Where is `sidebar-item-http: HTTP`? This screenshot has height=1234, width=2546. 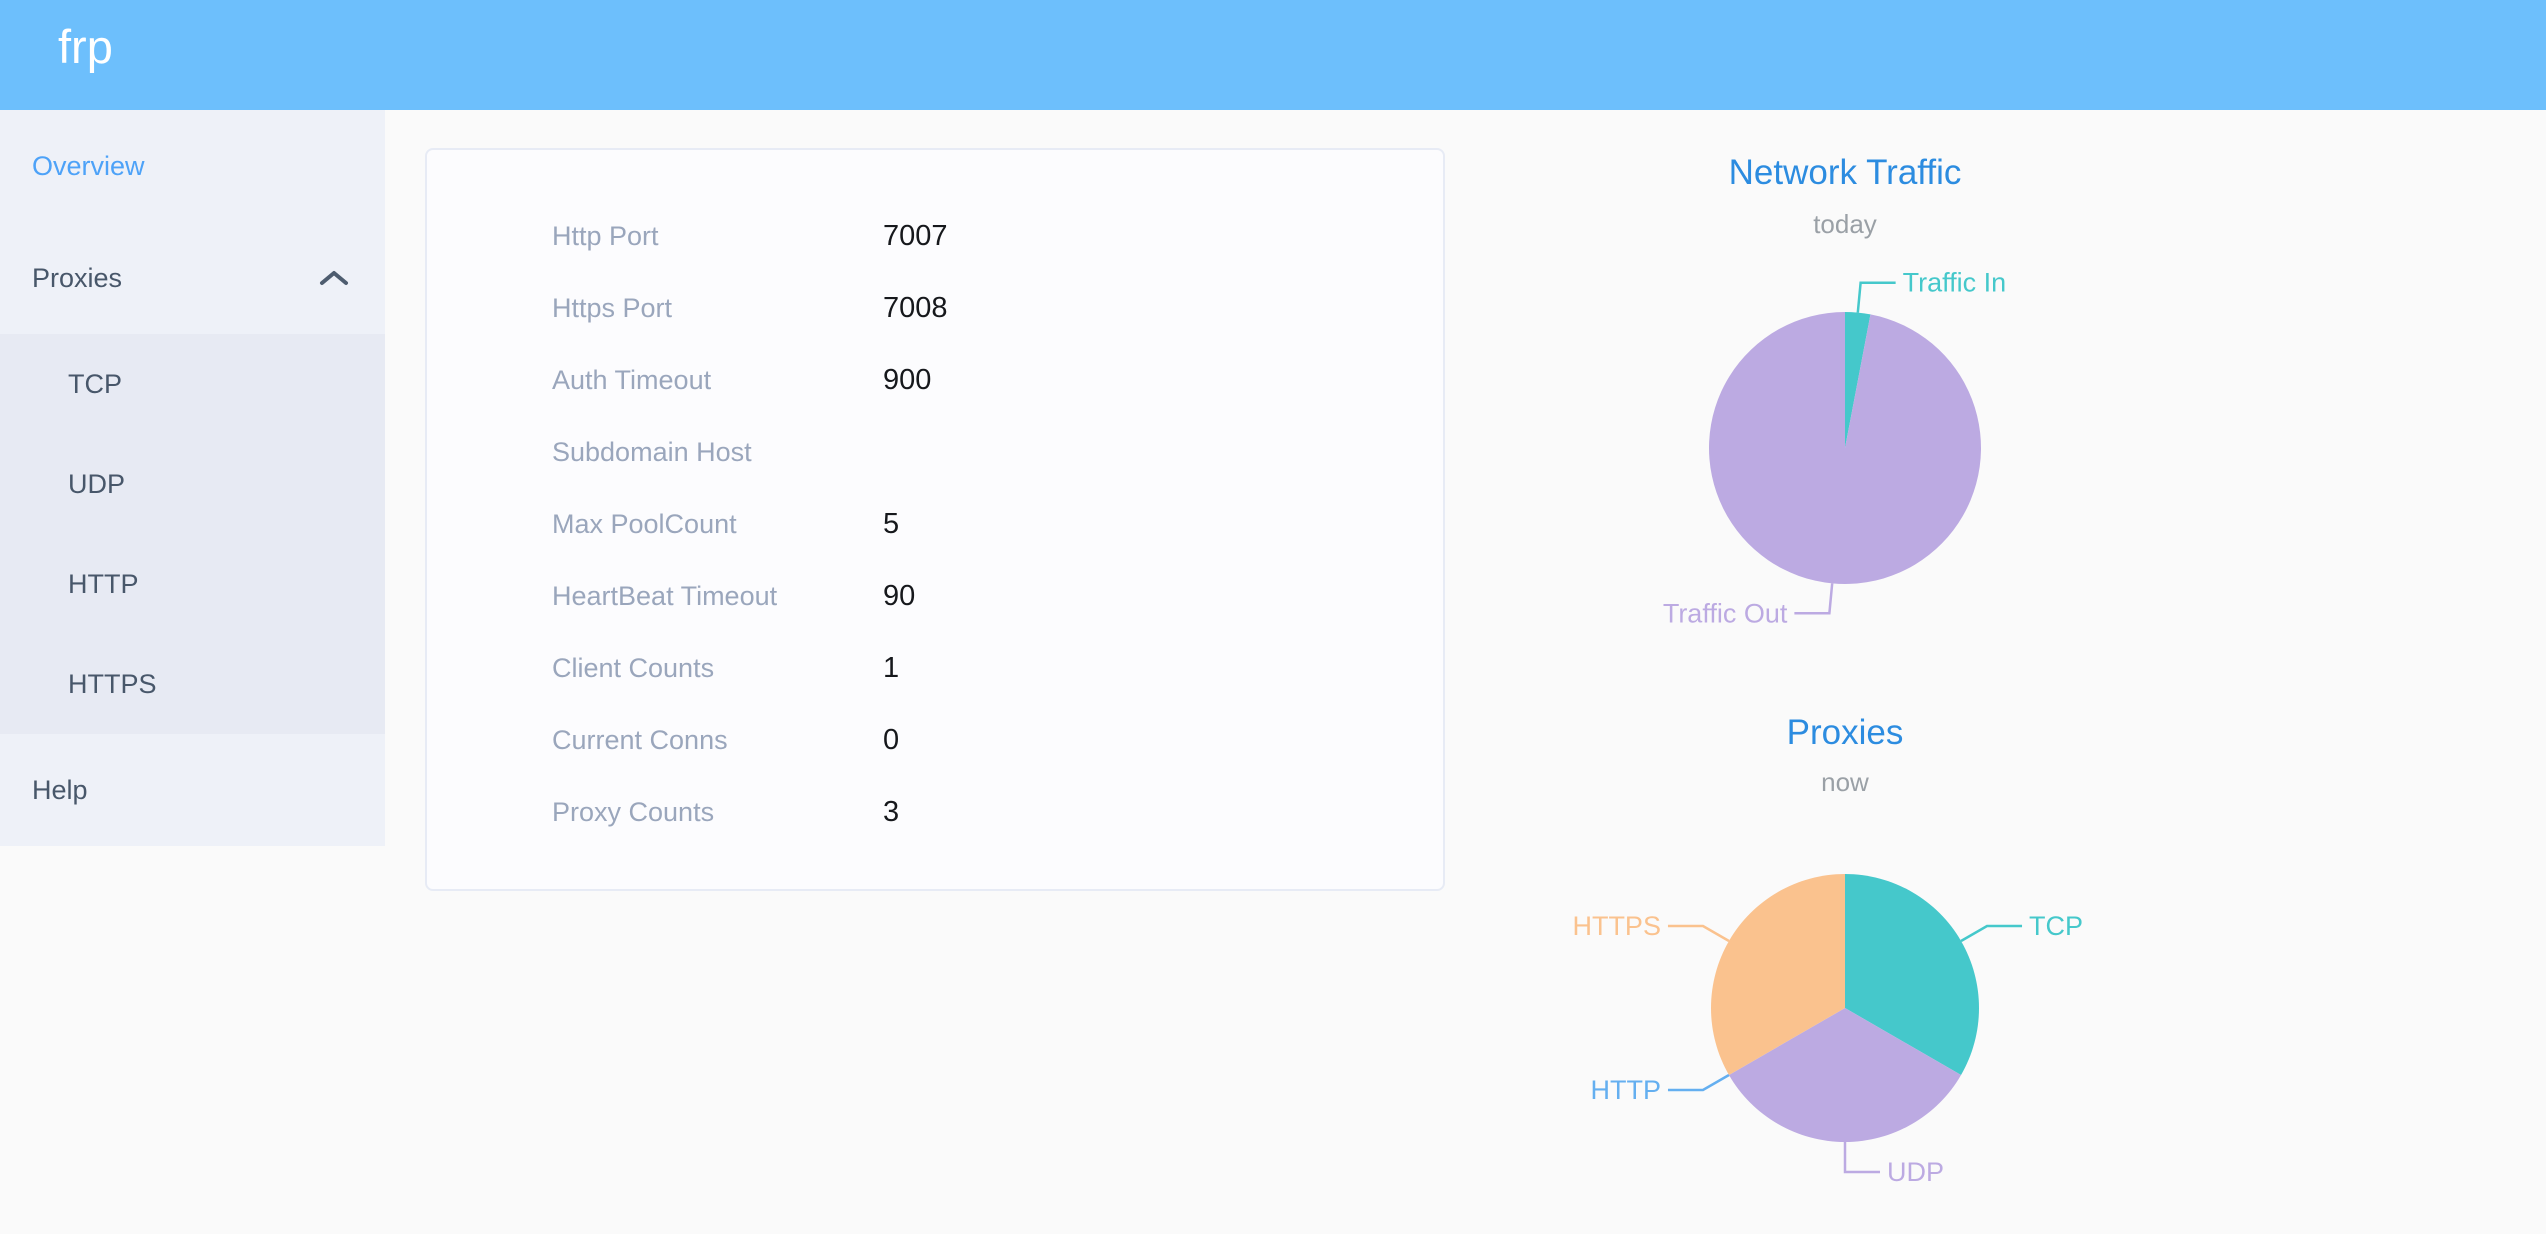 sidebar-item-http: HTTP is located at coordinates (192, 584).